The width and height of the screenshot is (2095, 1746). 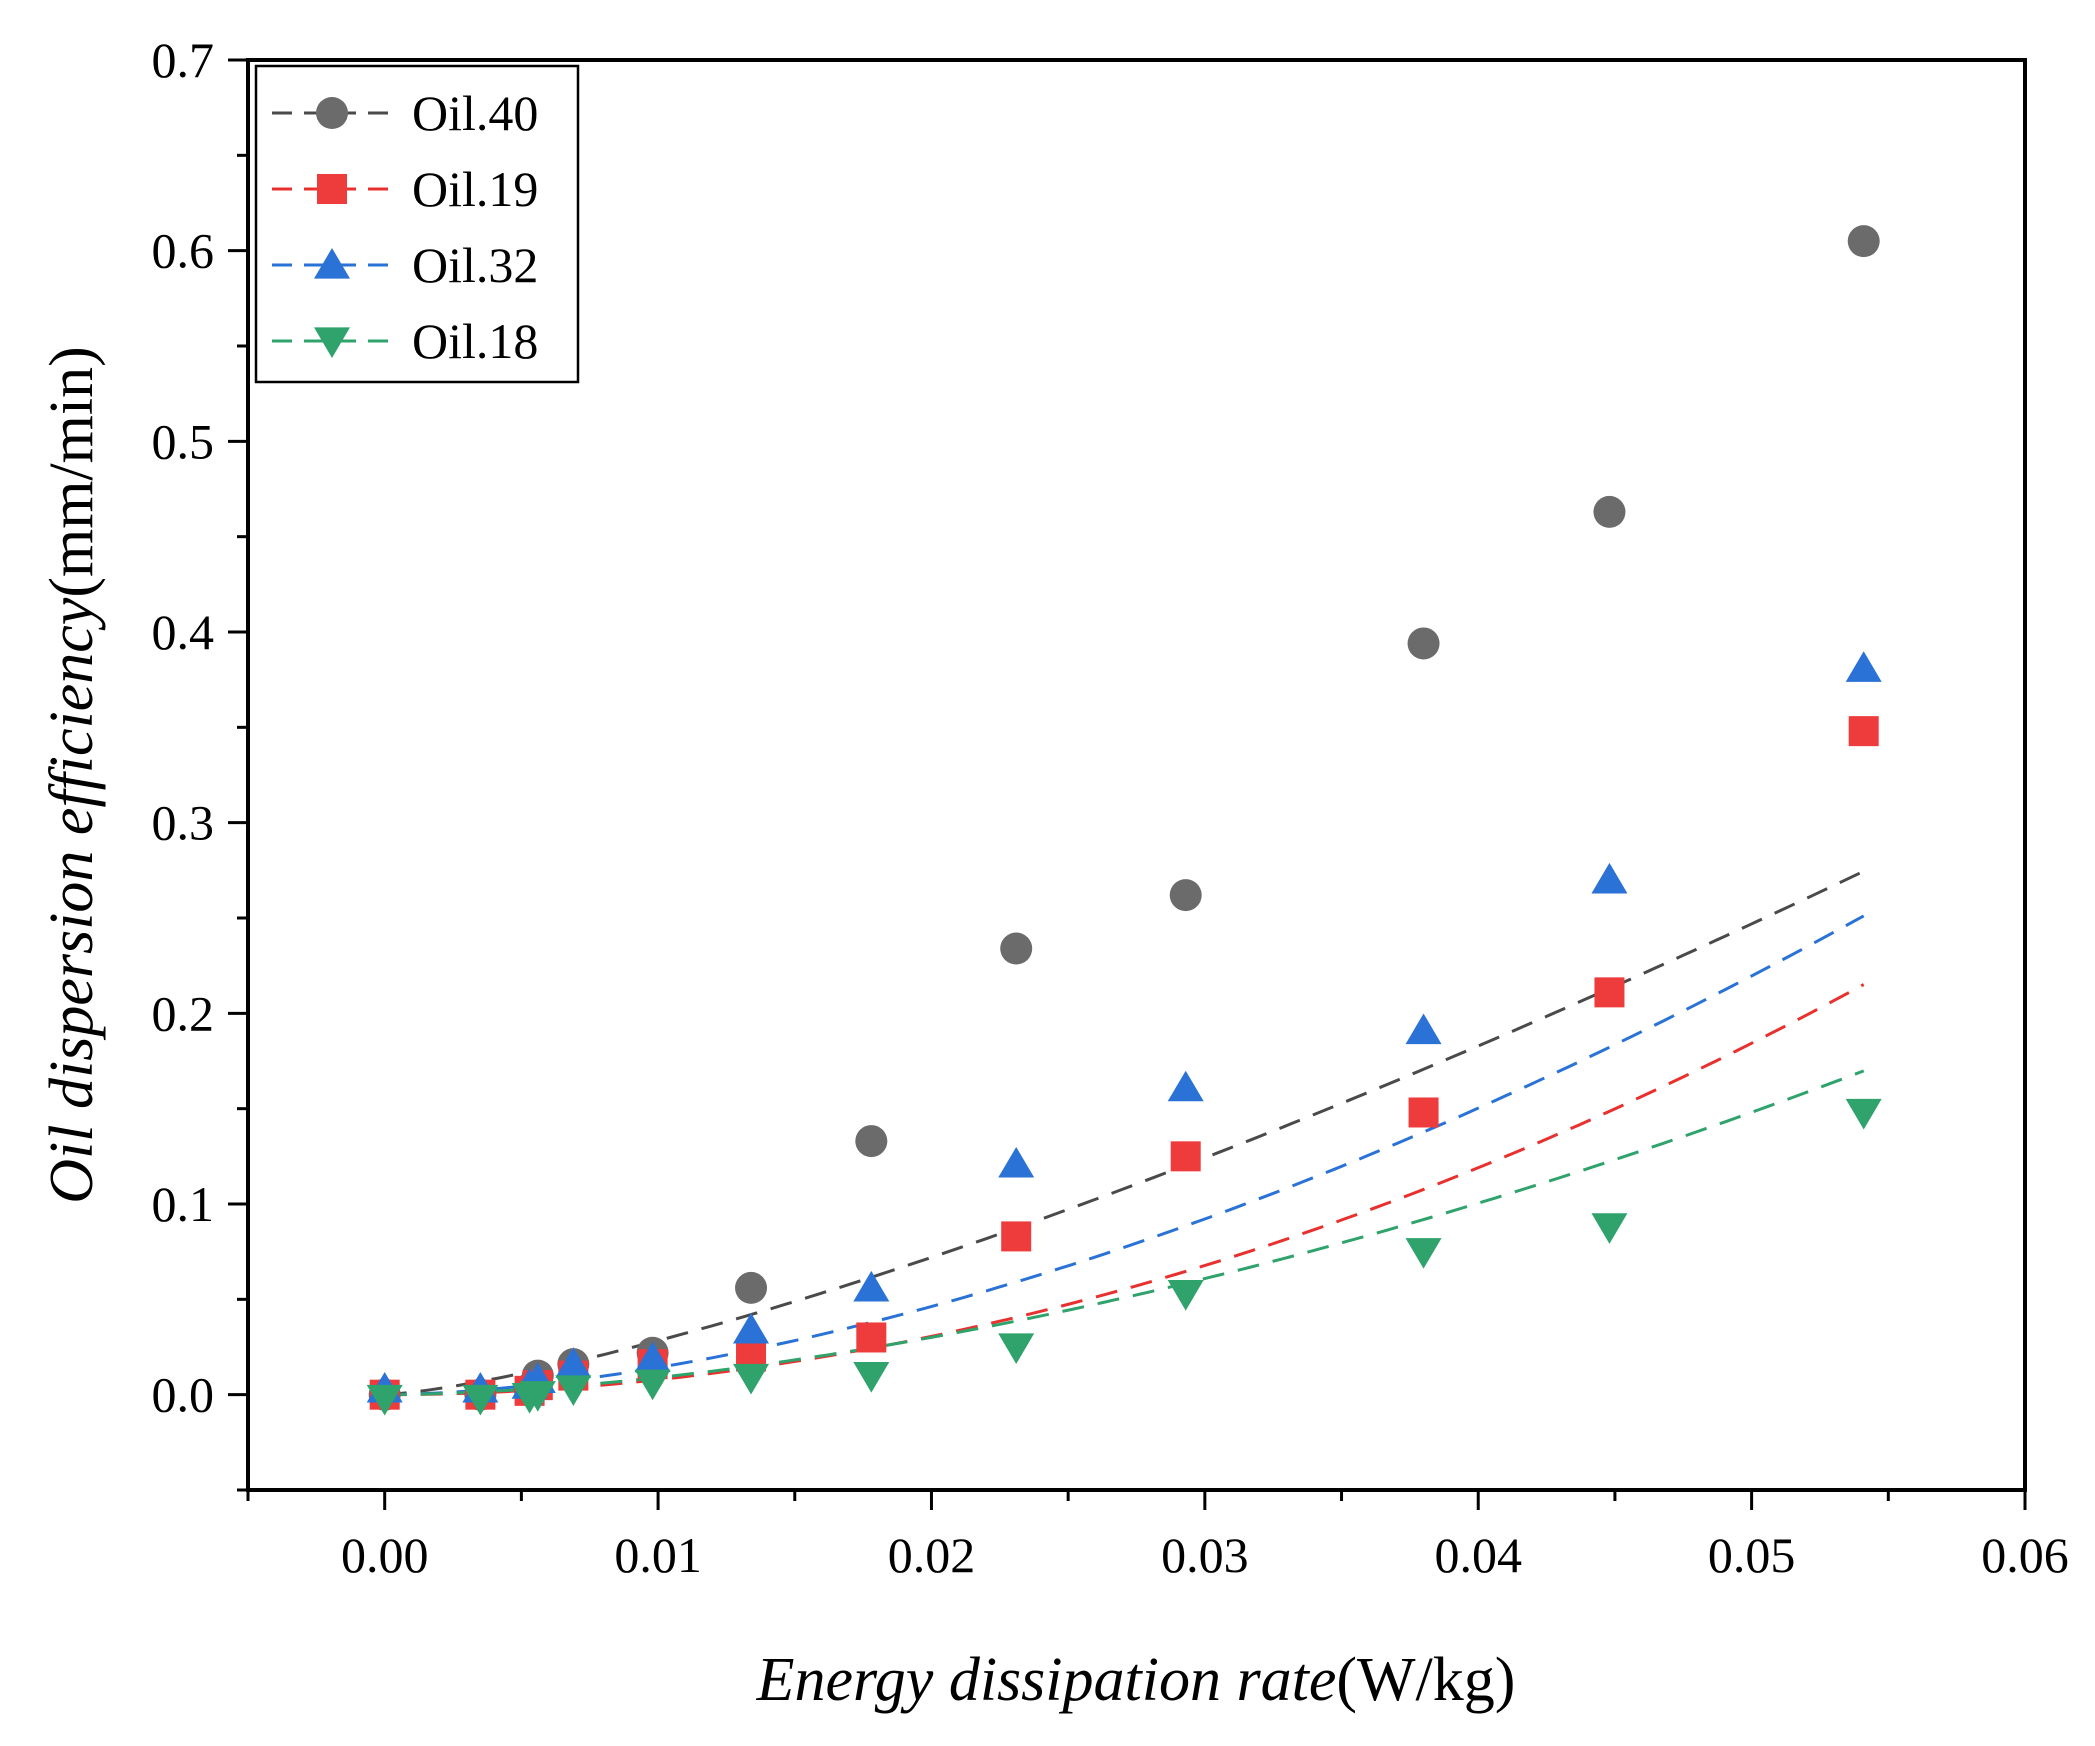 What do you see at coordinates (183, 823) in the screenshot?
I see `y-tick-label: 0.3` at bounding box center [183, 823].